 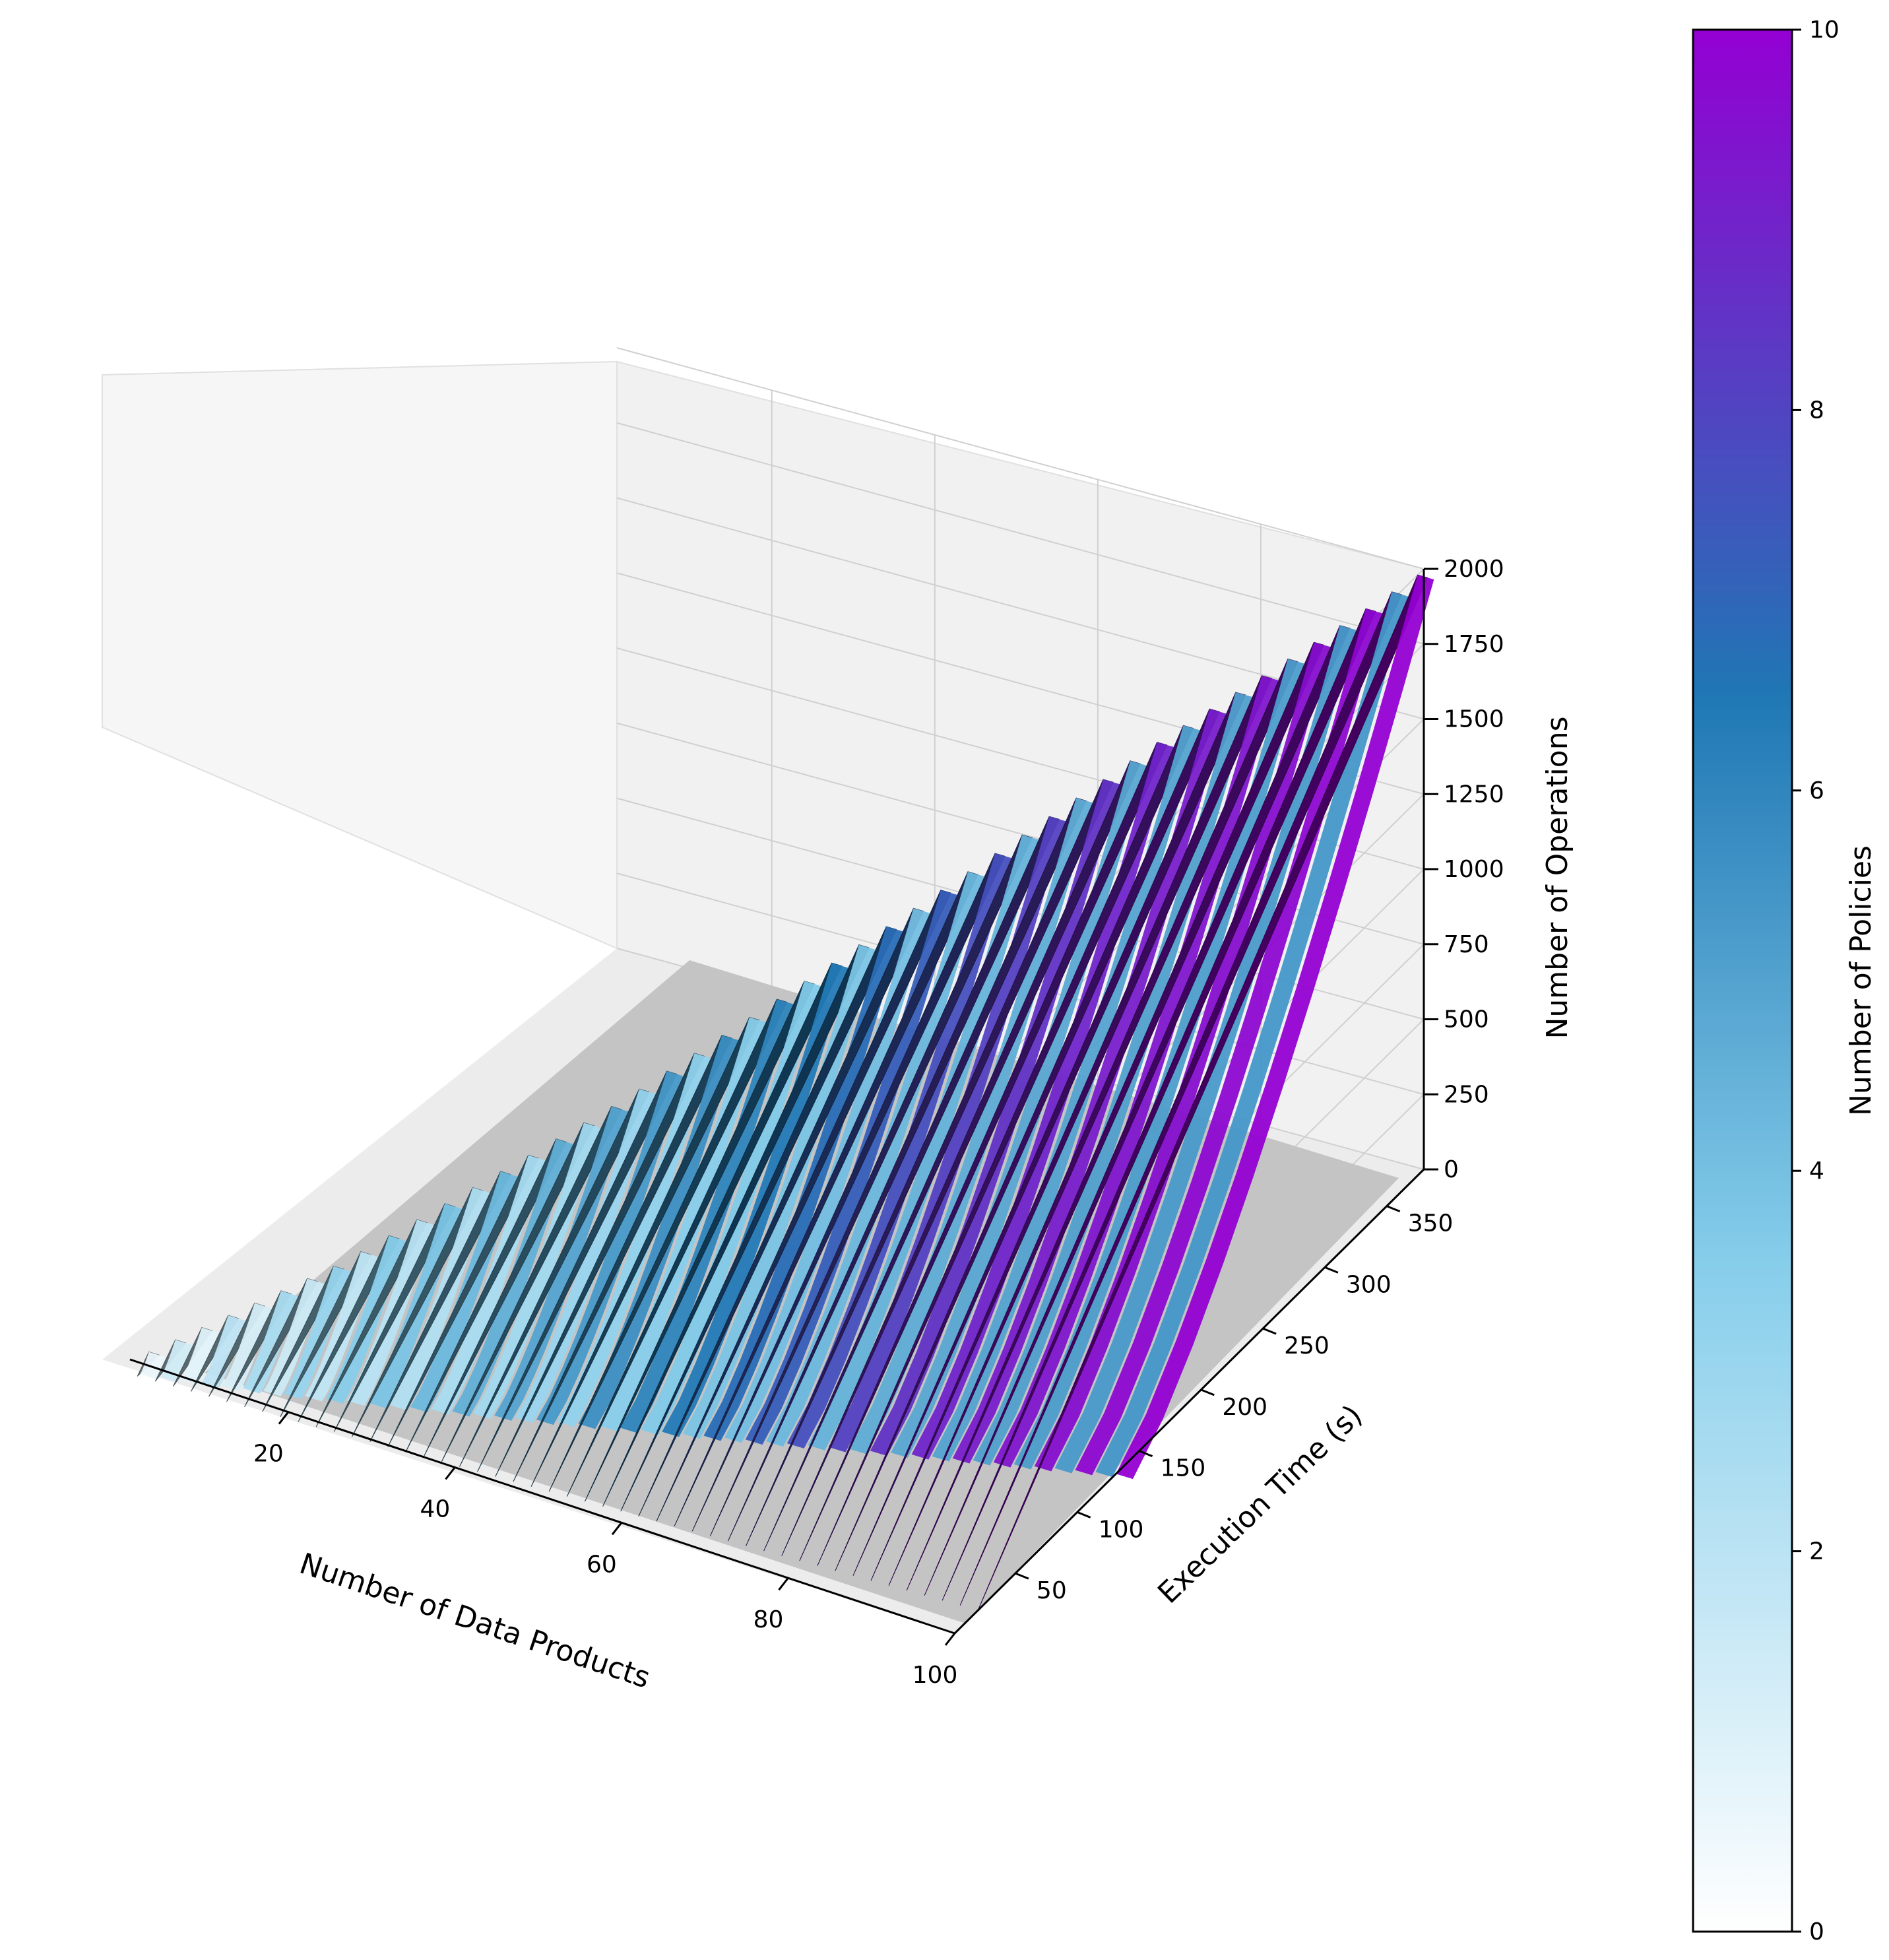 I want to click on x-axis-ticks: 20 40 60 80 100, so click(x=605, y=1550).